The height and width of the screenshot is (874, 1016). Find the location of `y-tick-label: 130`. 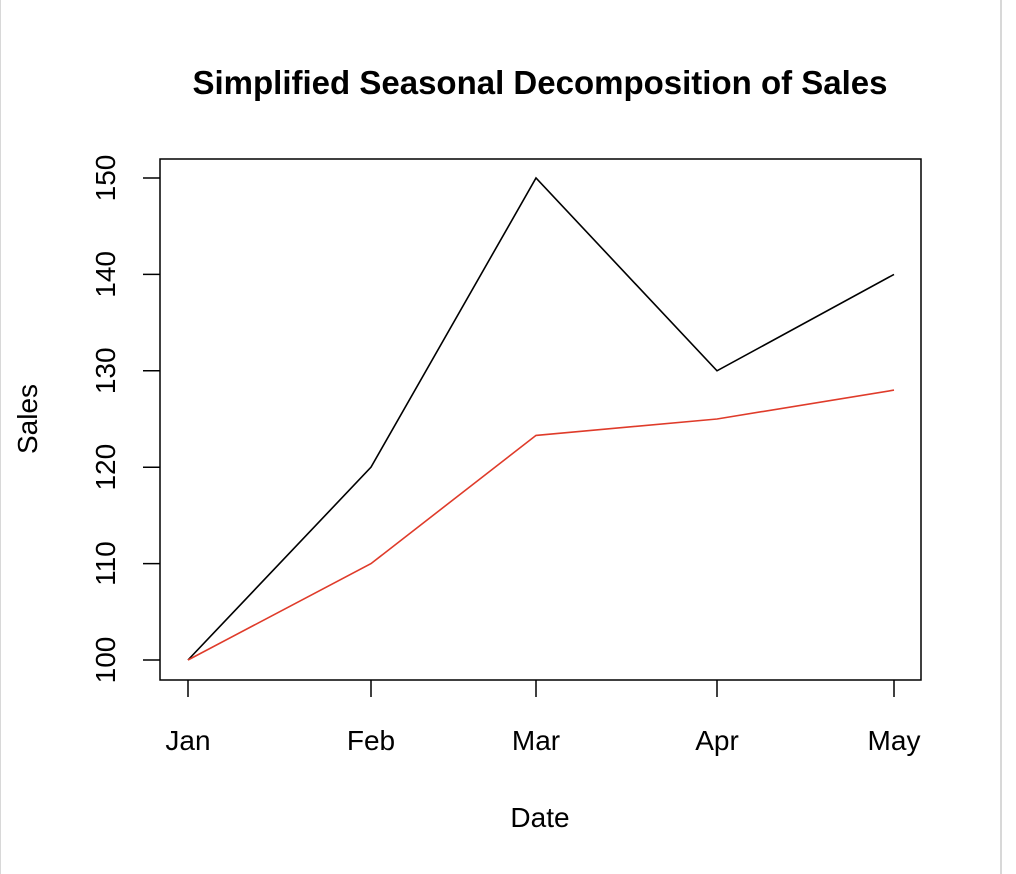

y-tick-label: 130 is located at coordinates (105, 370).